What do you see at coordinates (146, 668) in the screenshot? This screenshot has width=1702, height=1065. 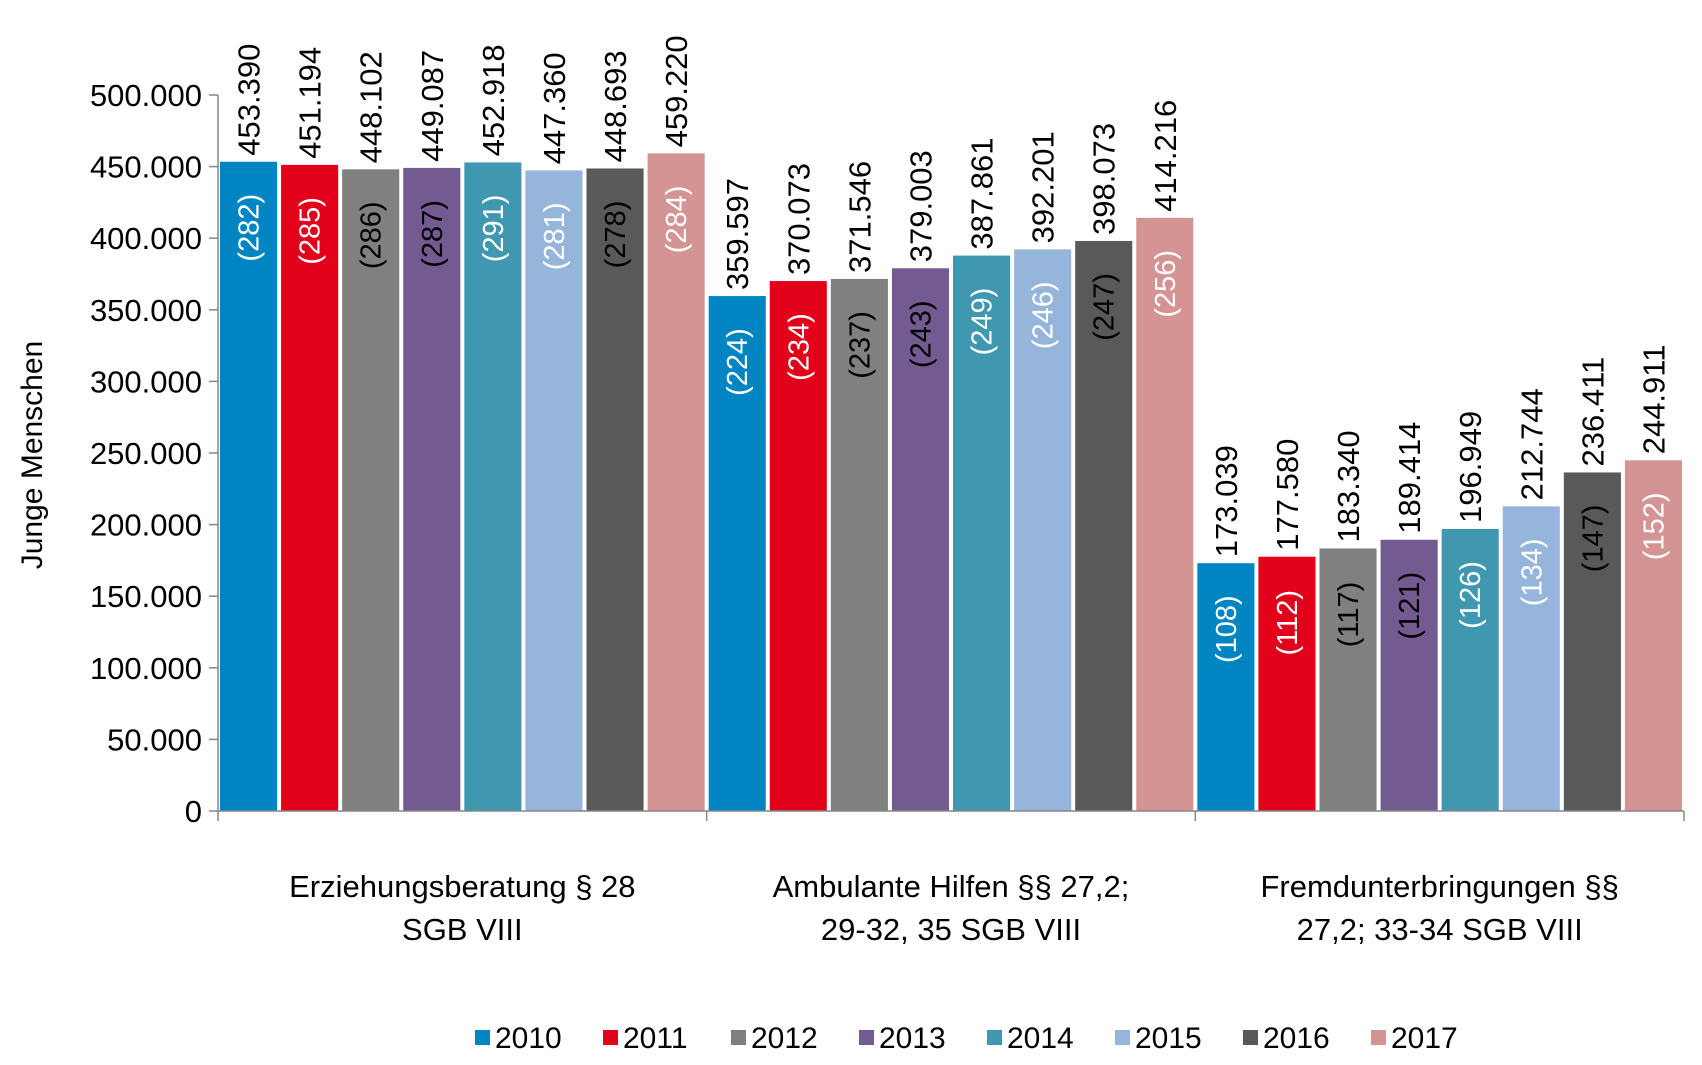 I see `y-tick-label: 100.000` at bounding box center [146, 668].